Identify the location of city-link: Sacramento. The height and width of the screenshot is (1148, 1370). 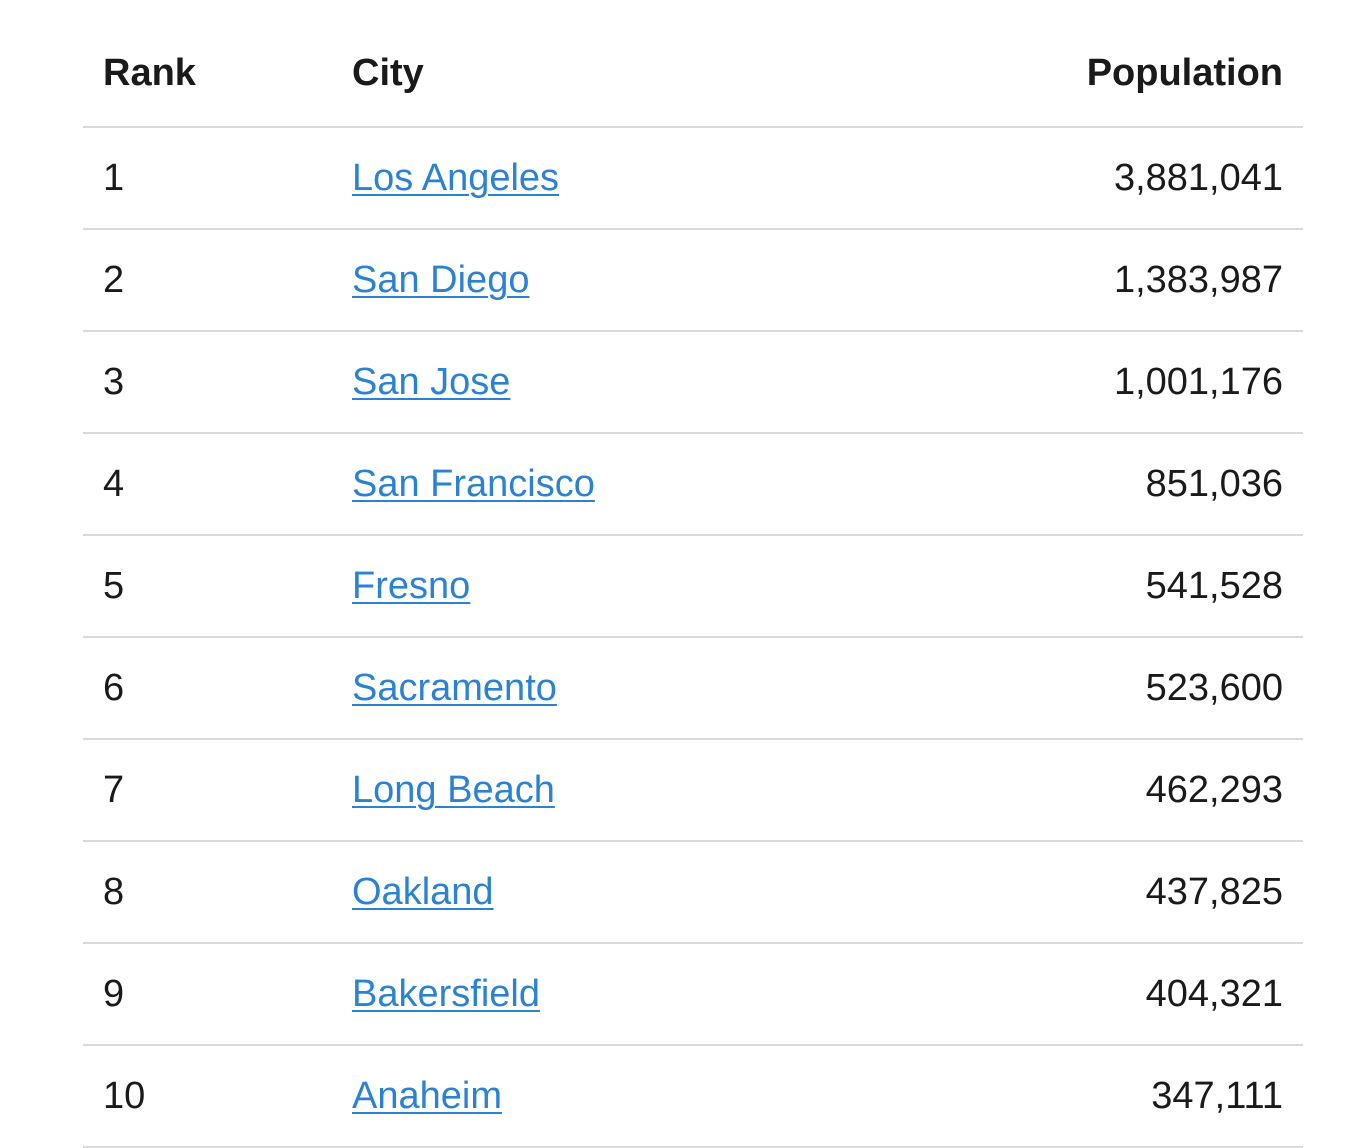
(454, 687).